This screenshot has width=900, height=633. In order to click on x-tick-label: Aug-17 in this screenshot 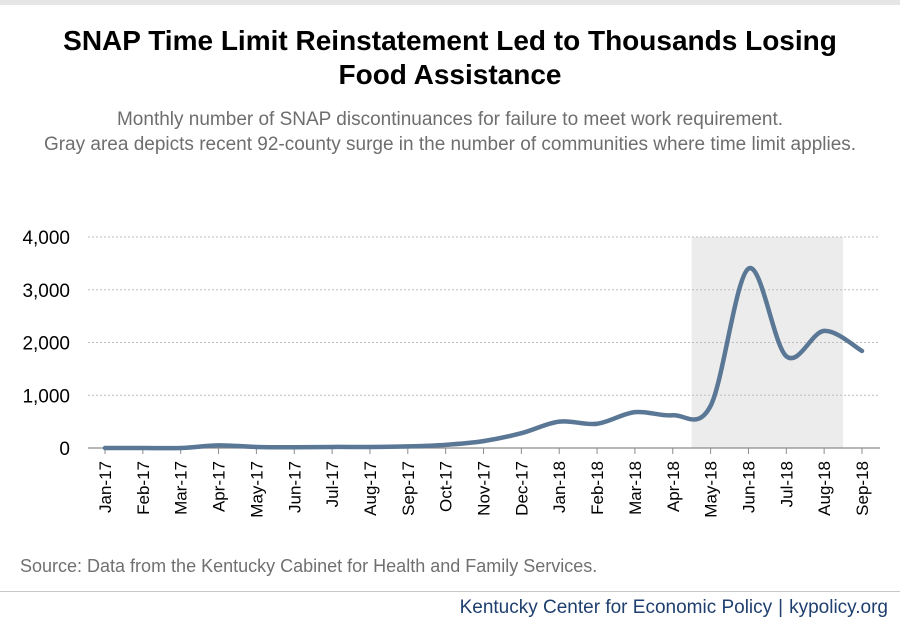, I will do `click(370, 488)`.